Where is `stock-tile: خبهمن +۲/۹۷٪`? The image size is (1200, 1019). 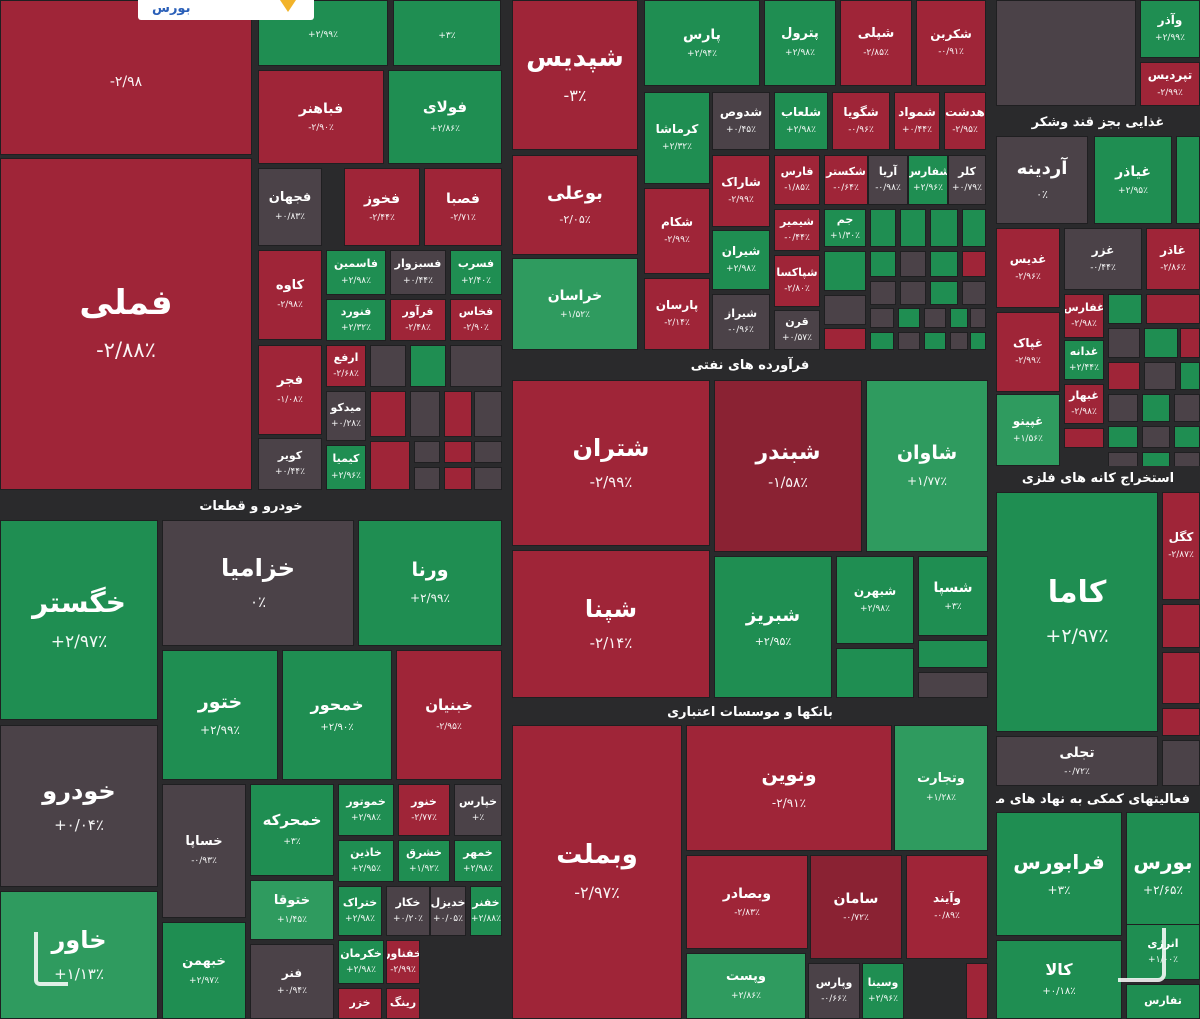
stock-tile: خبهمن +۲/۹۷٪ is located at coordinates (204, 970).